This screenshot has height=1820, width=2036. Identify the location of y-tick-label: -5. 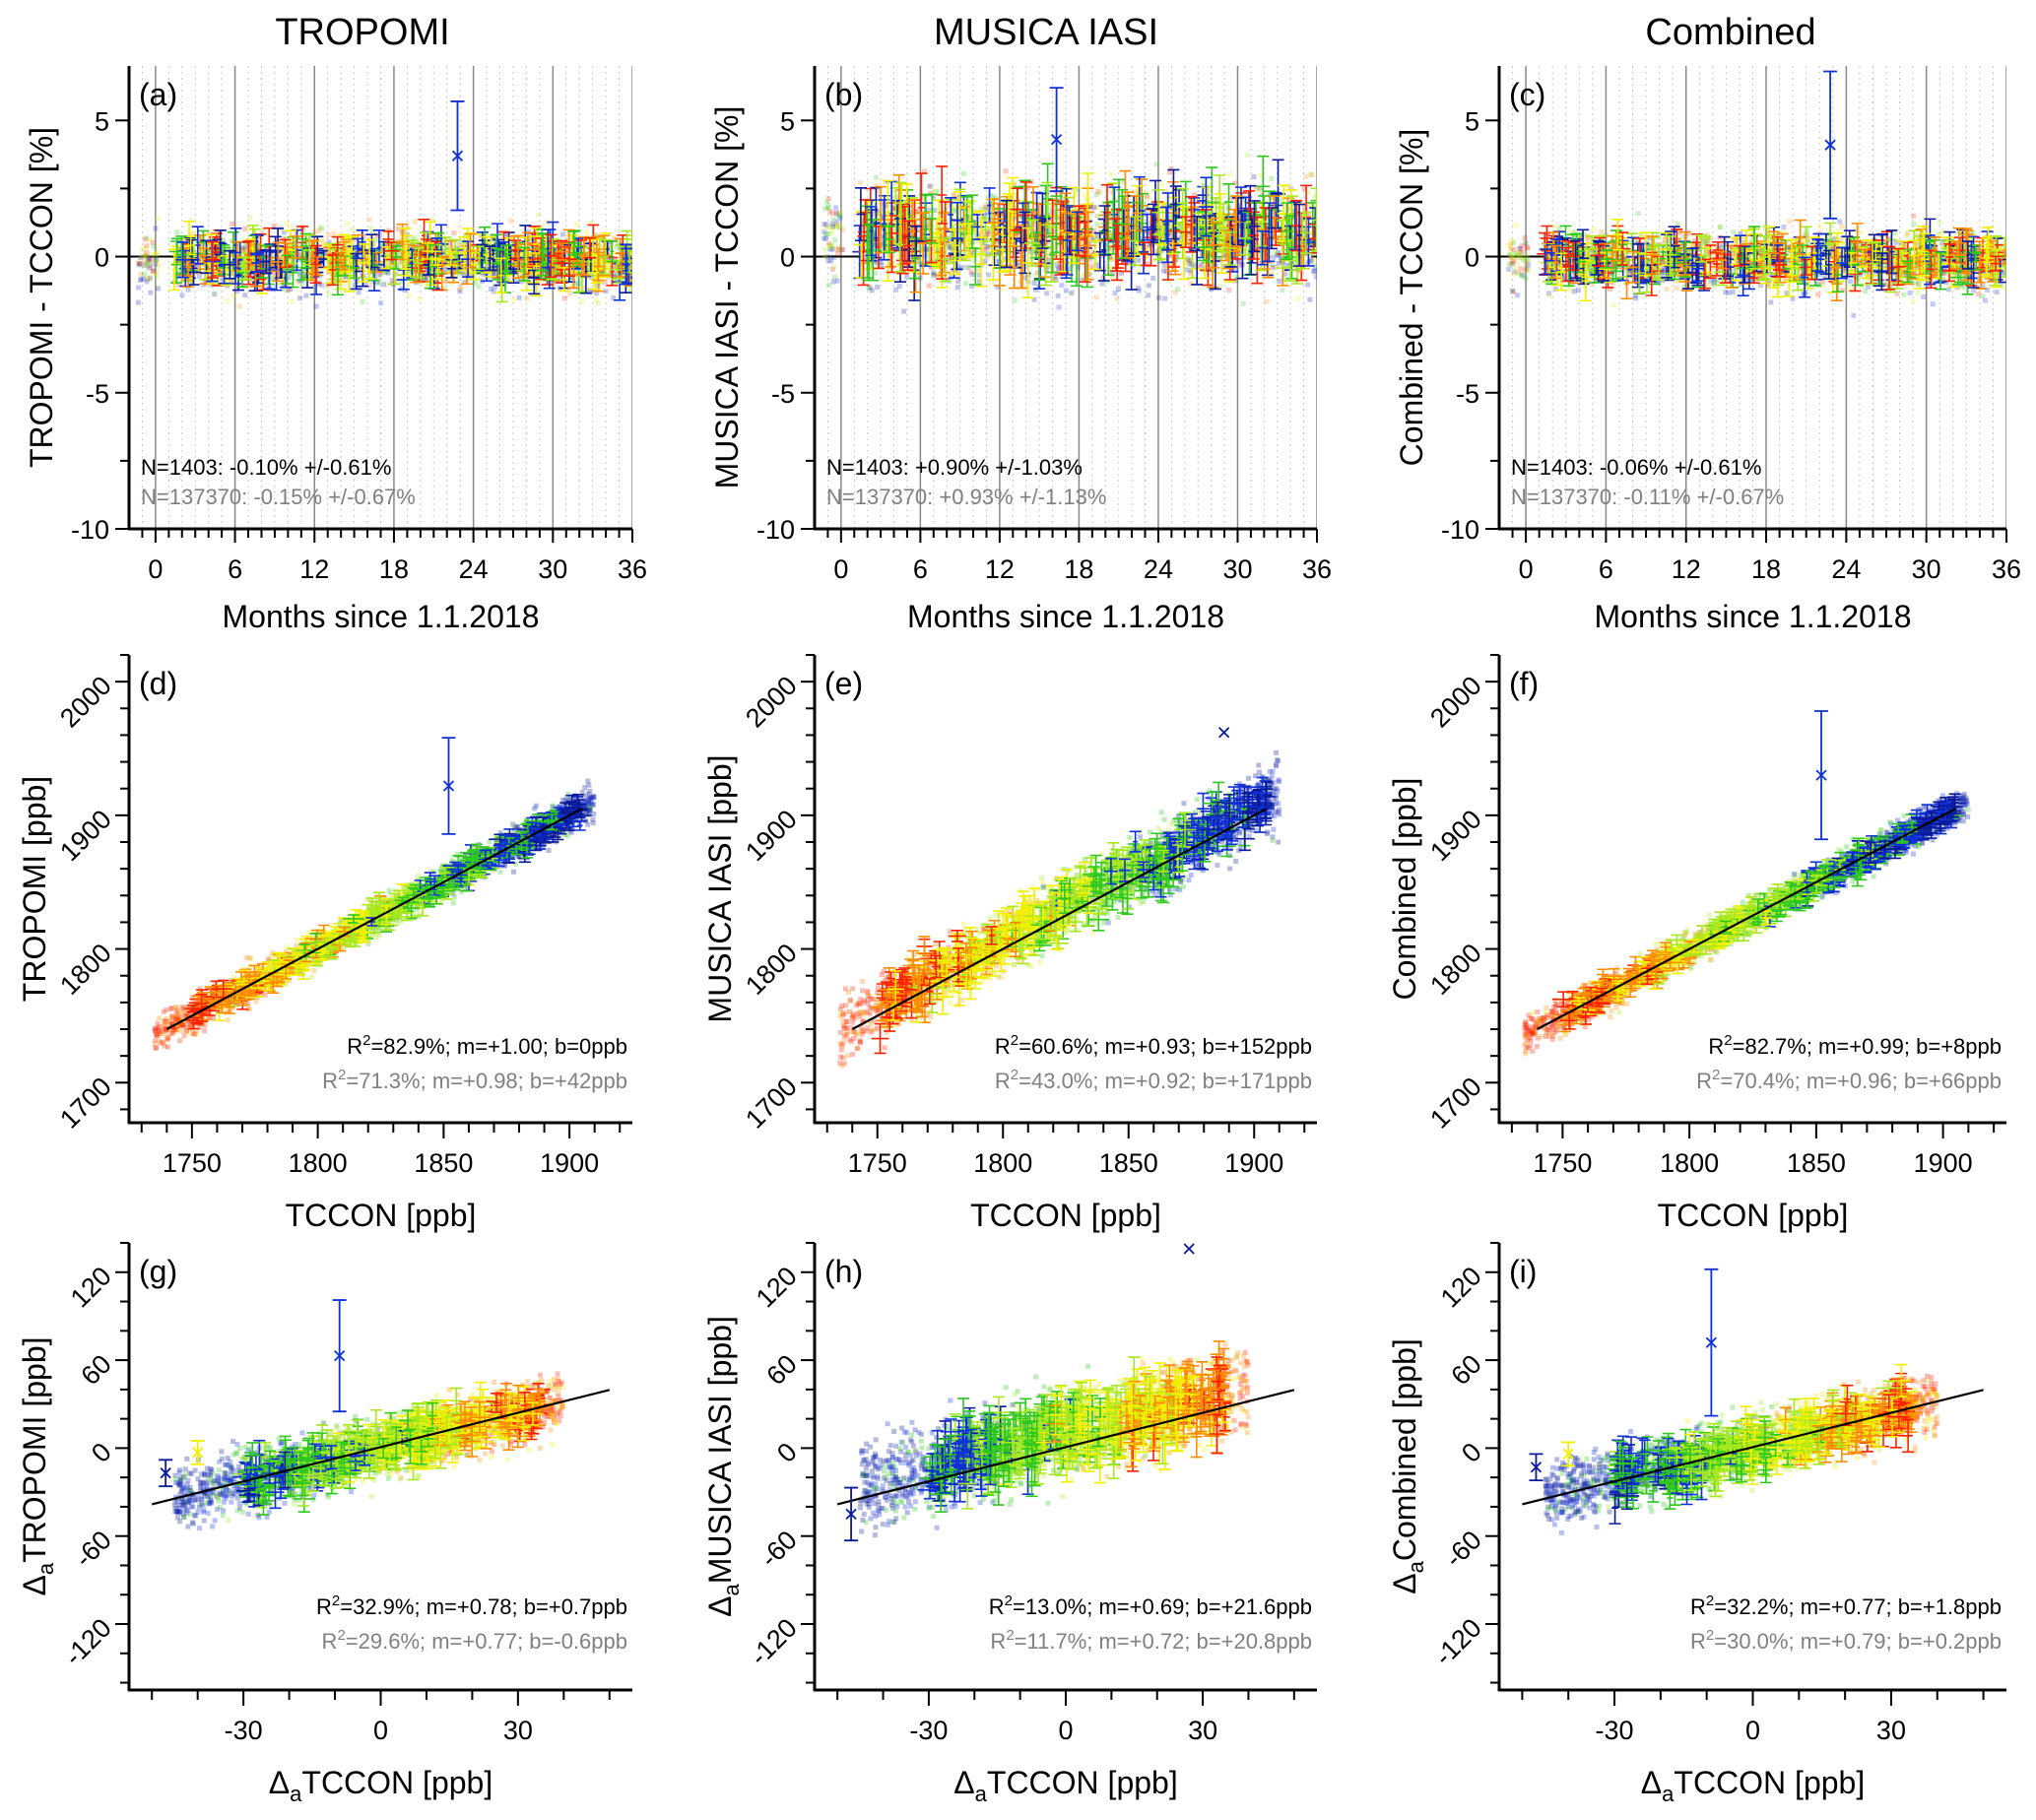
(783, 394).